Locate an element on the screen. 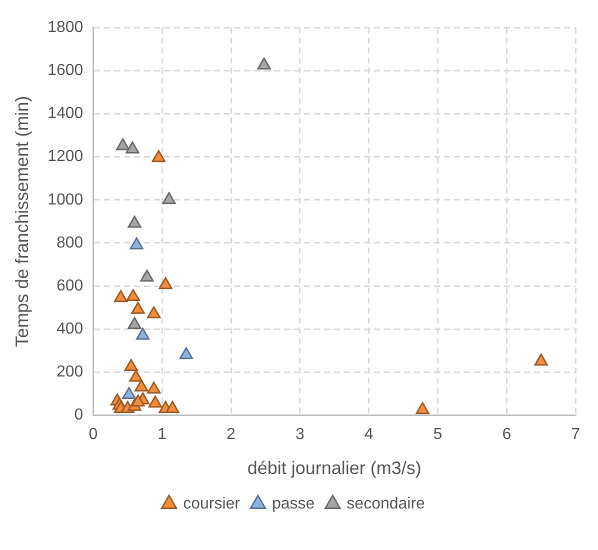 This screenshot has height=550, width=598. legend-label: coursier is located at coordinates (212, 503).